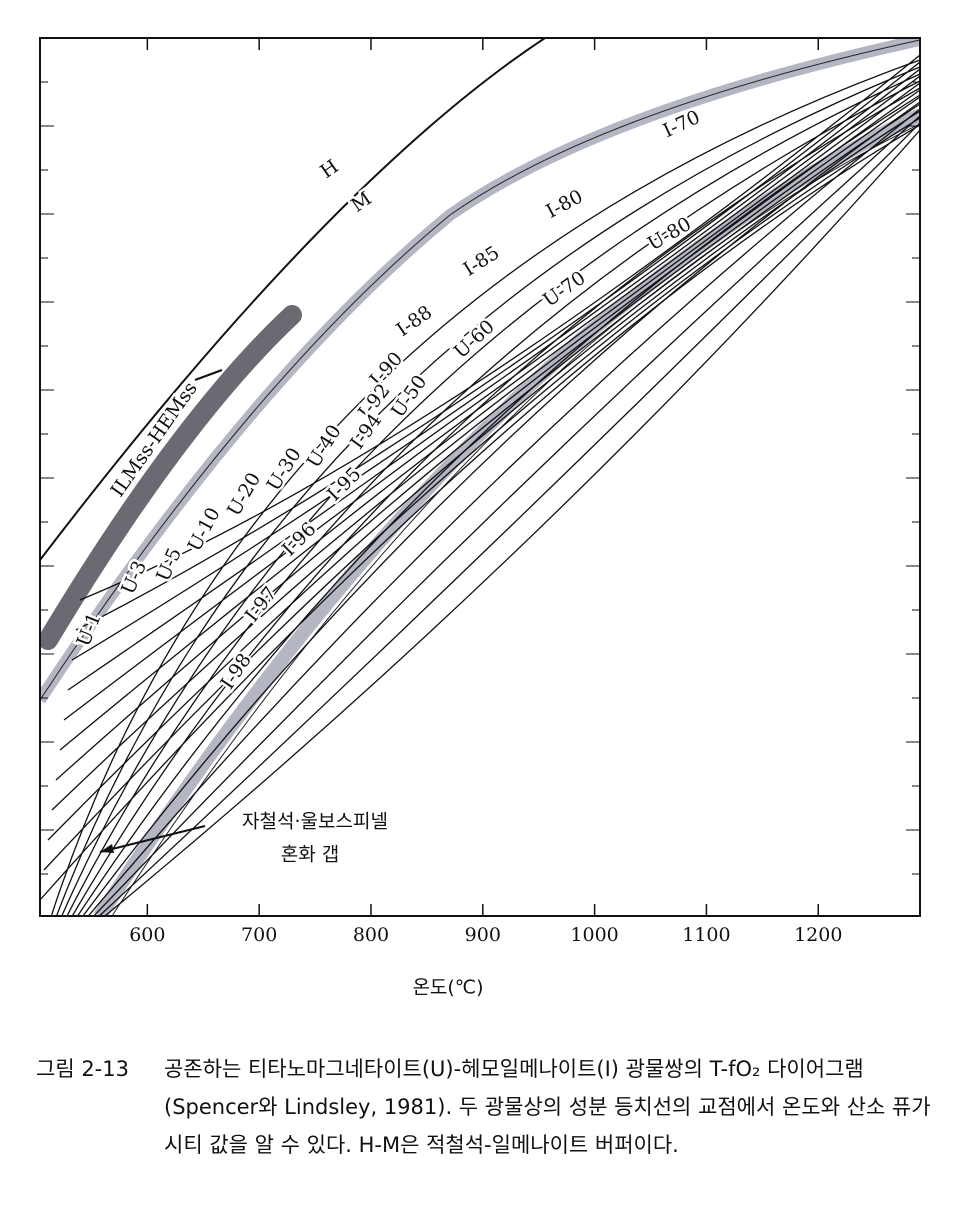 The height and width of the screenshot is (1214, 964). I want to click on x-tick-label: 700, so click(259, 935).